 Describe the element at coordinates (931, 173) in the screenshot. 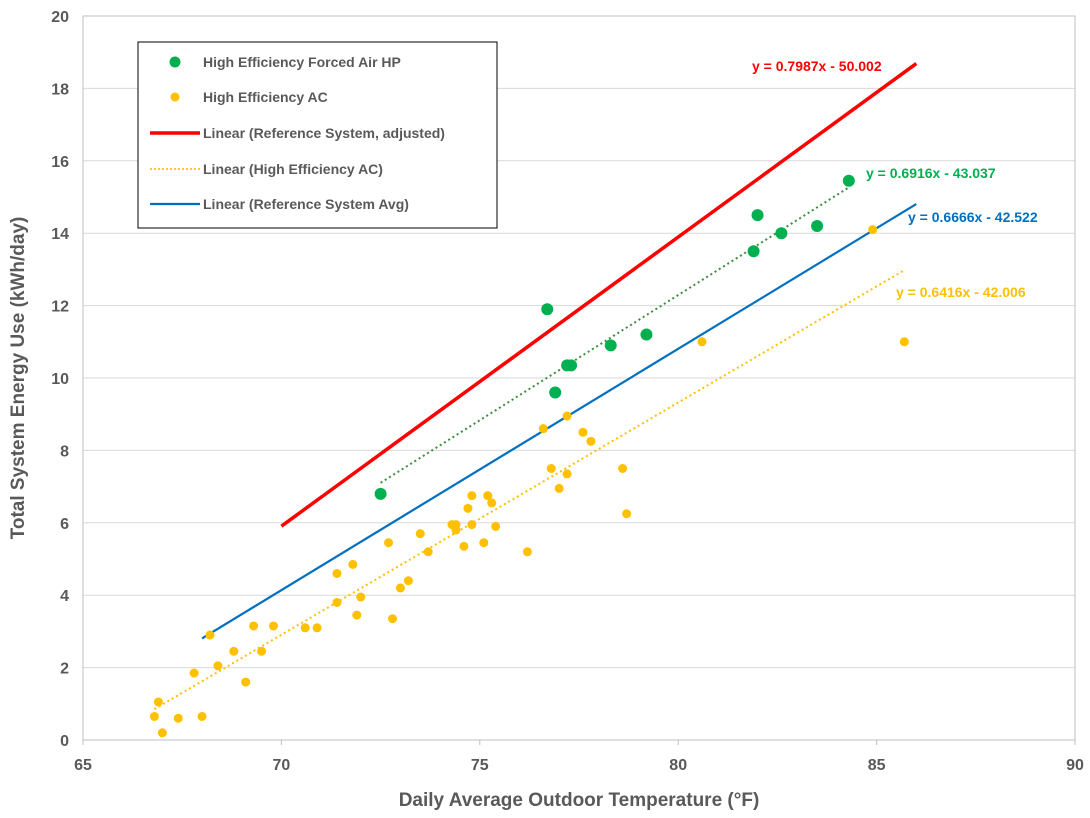

I see `trendline-equation-label: y = 0.6916x - 43.037` at that location.